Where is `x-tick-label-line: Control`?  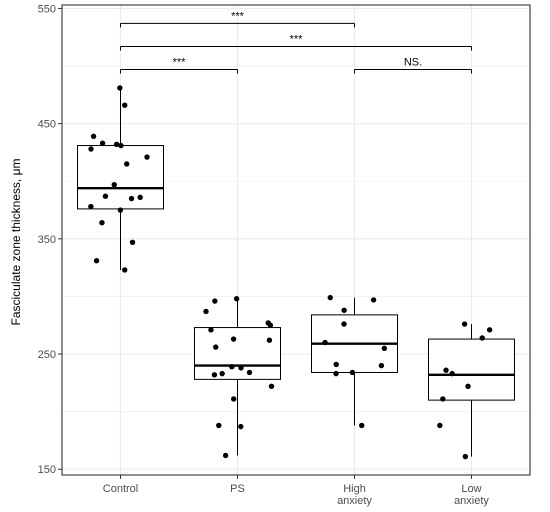 x-tick-label-line: Control is located at coordinates (120, 489).